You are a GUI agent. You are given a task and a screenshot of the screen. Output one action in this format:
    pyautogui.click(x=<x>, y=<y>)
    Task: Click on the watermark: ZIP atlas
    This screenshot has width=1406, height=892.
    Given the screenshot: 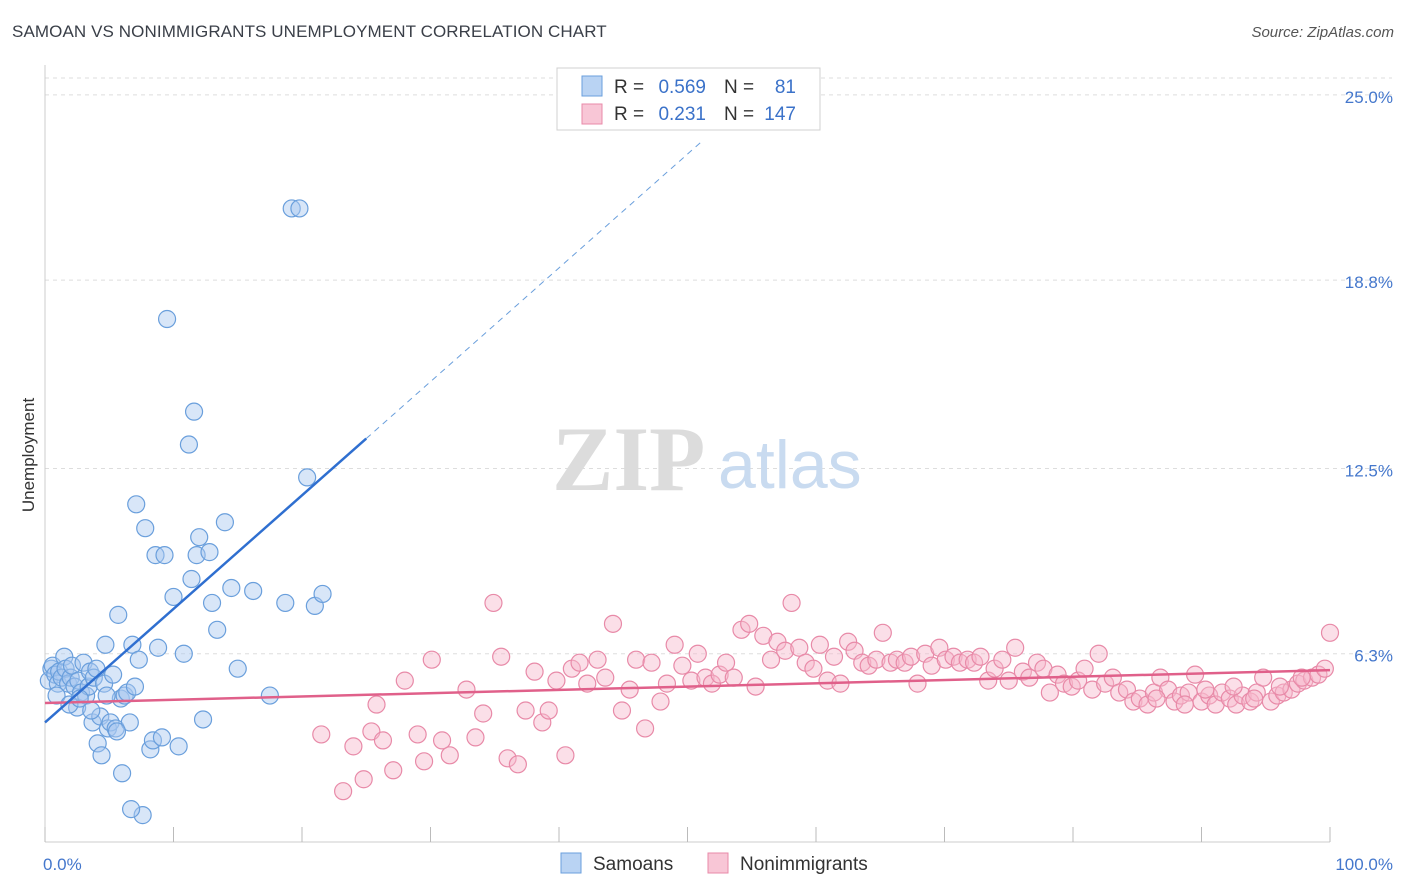 What is the action you would take?
    pyautogui.click(x=707, y=459)
    